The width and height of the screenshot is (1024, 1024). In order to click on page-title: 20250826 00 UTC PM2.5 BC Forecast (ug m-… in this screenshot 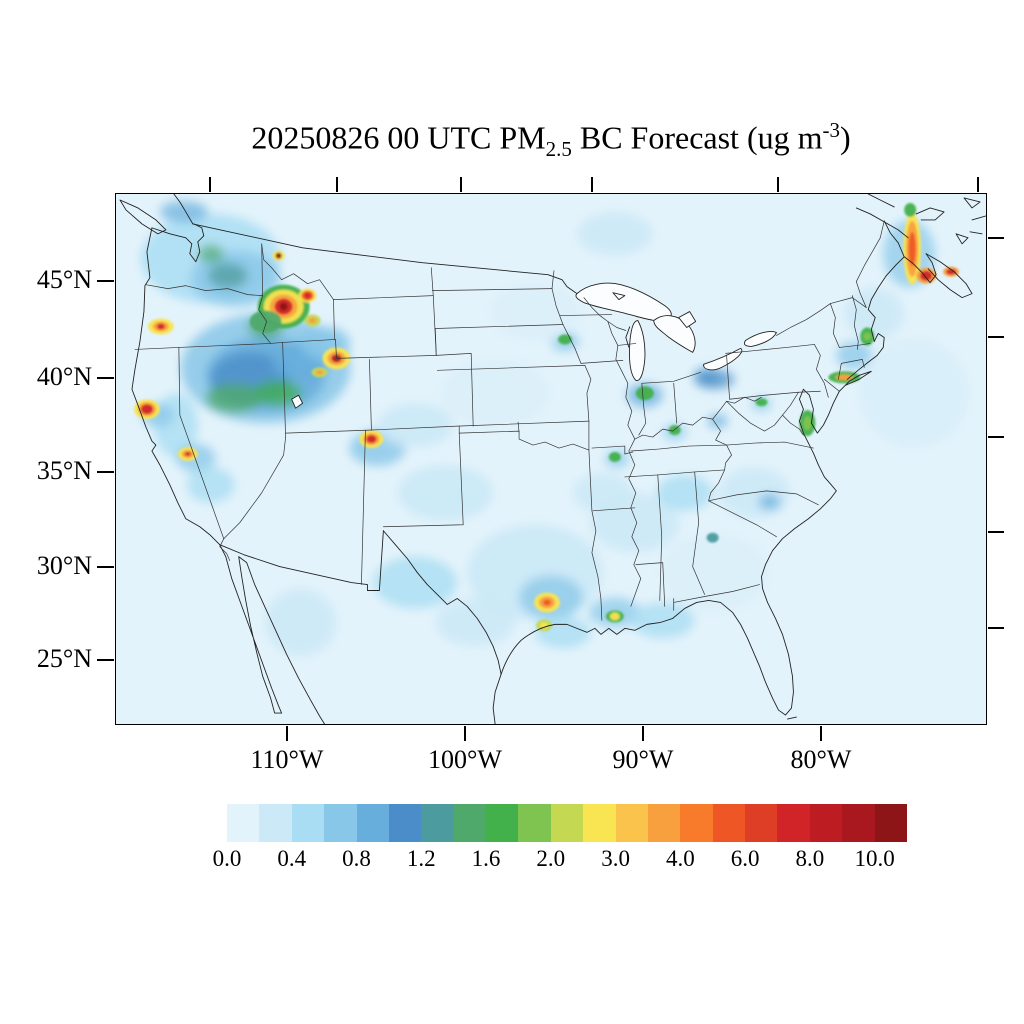, I will do `click(551, 140)`.